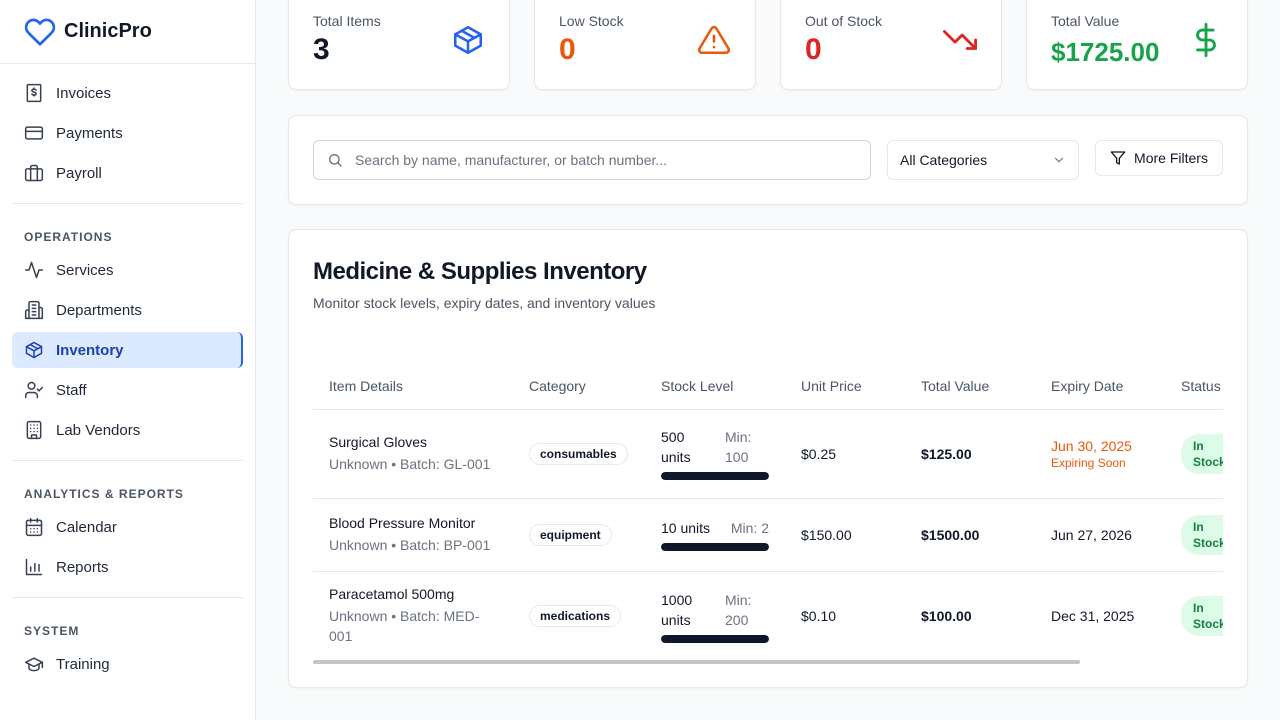 The height and width of the screenshot is (720, 1280). I want to click on stat-label: Total Value, so click(1085, 21).